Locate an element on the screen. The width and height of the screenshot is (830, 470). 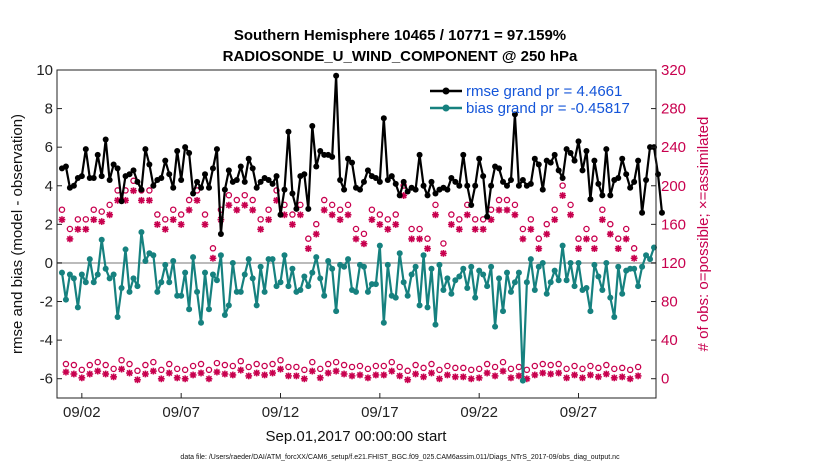
legend-rmse-label: rmse grand pr = 4.4661 is located at coordinates (544, 91).